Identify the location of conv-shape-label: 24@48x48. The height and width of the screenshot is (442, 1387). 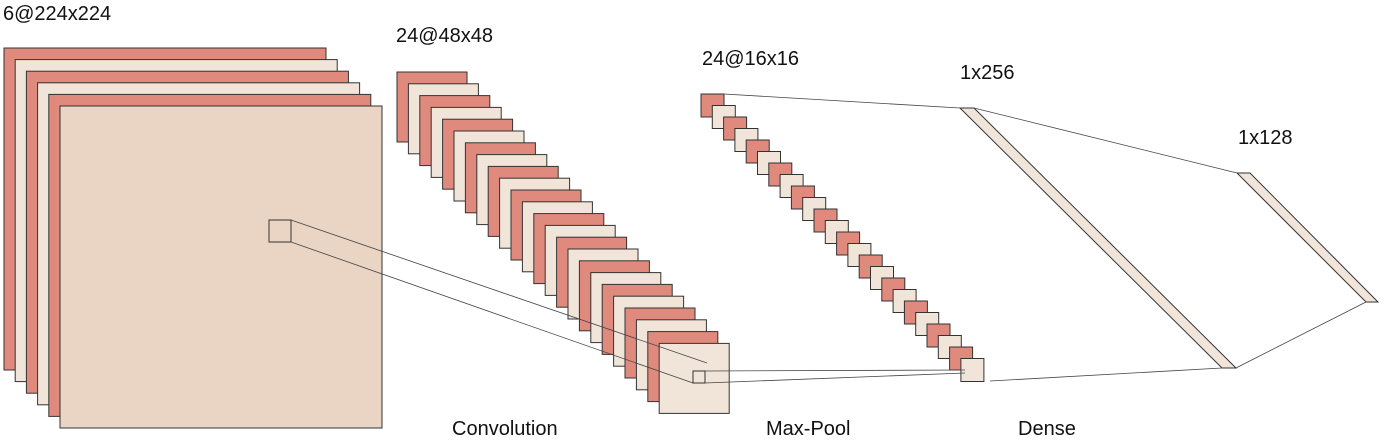
(444, 36).